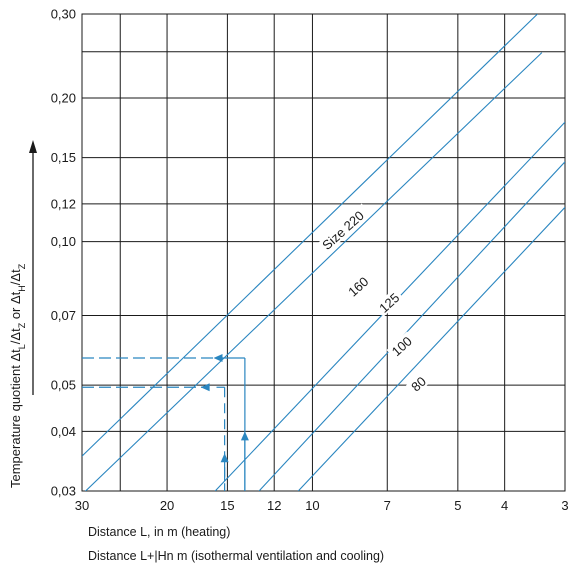 The width and height of the screenshot is (572, 572). I want to click on x-tick-label: 15, so click(227, 505).